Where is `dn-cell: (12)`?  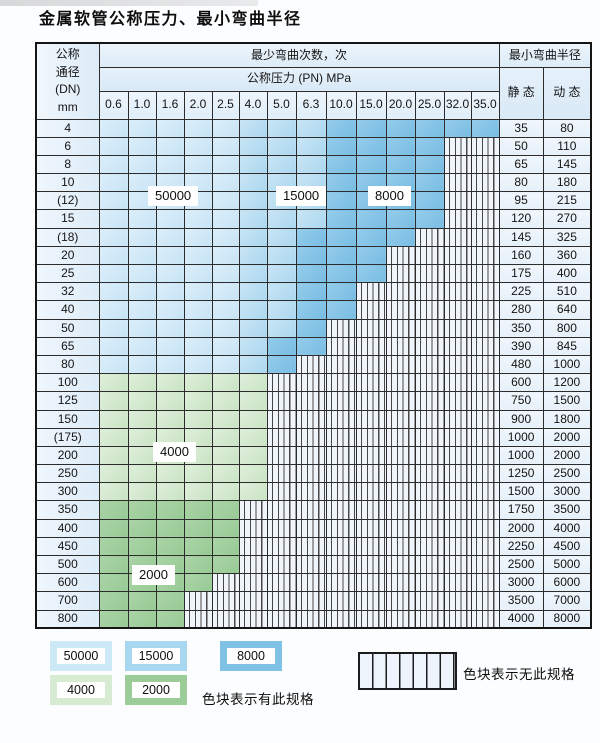
dn-cell: (12) is located at coordinates (67, 201).